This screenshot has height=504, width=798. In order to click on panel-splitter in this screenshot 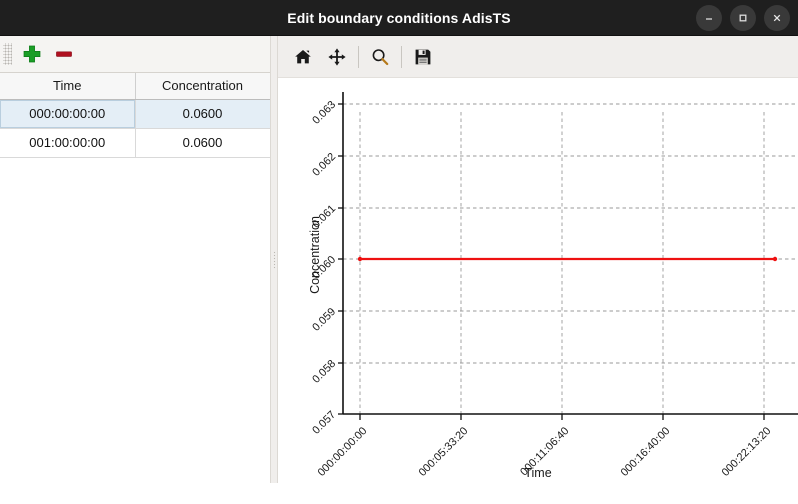, I will do `click(274, 259)`.